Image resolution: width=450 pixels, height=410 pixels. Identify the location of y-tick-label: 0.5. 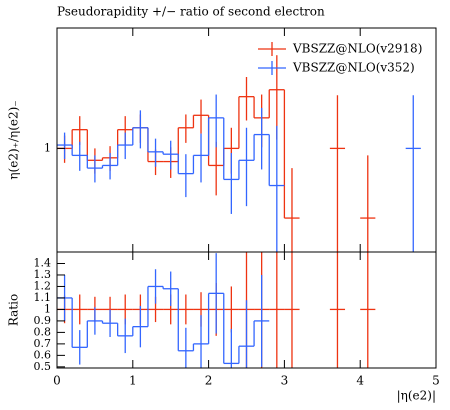
(43, 366).